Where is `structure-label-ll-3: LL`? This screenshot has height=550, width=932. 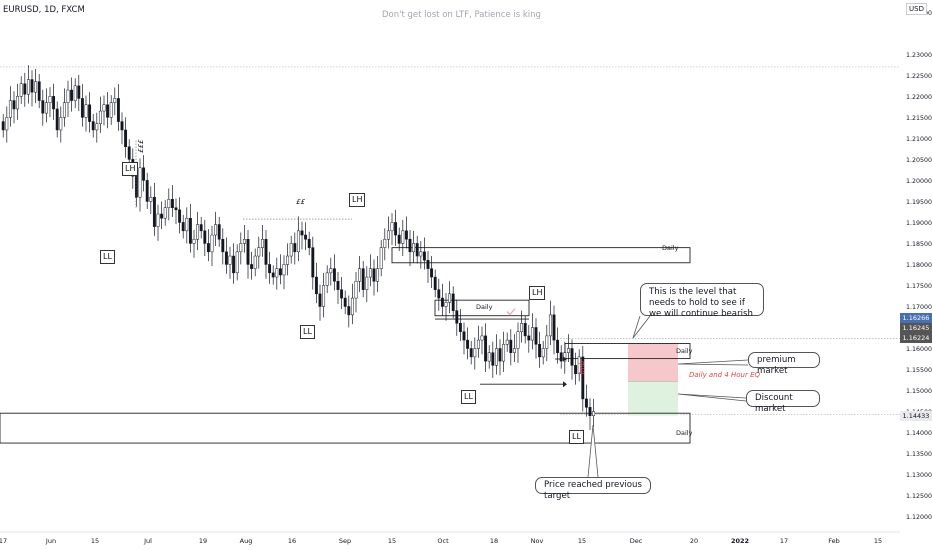
structure-label-ll-3: LL is located at coordinates (468, 397).